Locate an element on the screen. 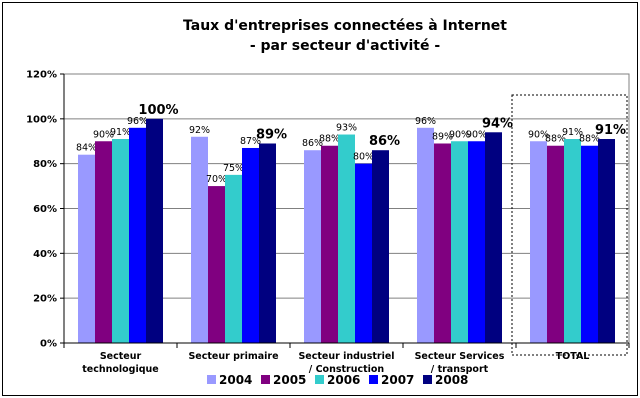 The width and height of the screenshot is (640, 398). legend-entry: 2006 is located at coordinates (343, 380).